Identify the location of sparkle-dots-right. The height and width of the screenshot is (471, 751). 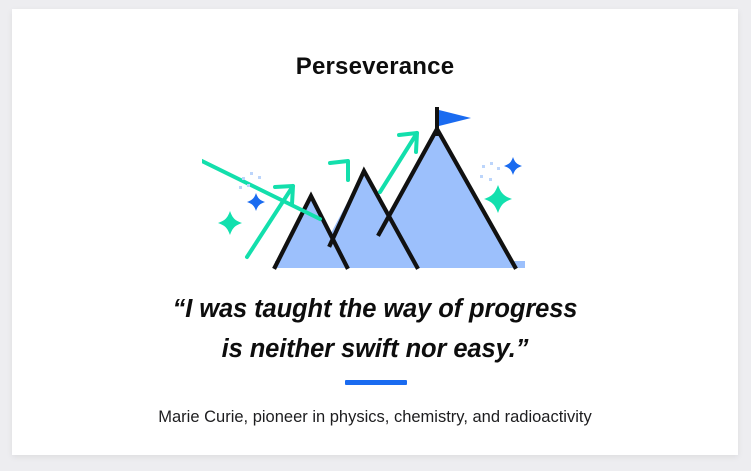
(490, 171).